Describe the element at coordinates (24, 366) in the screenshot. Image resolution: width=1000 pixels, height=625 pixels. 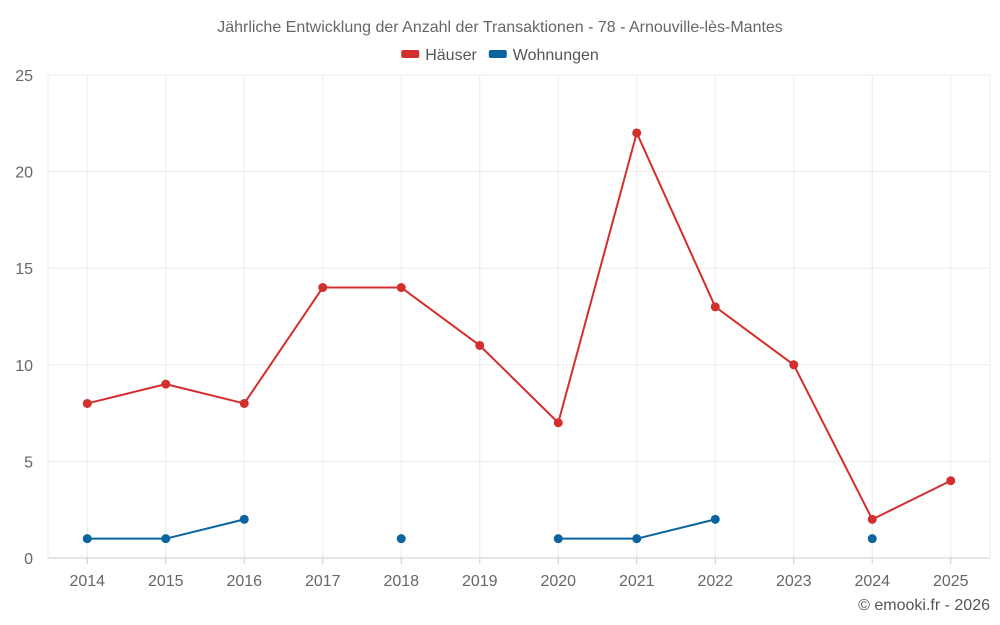
I see `y-tick-label: 10` at that location.